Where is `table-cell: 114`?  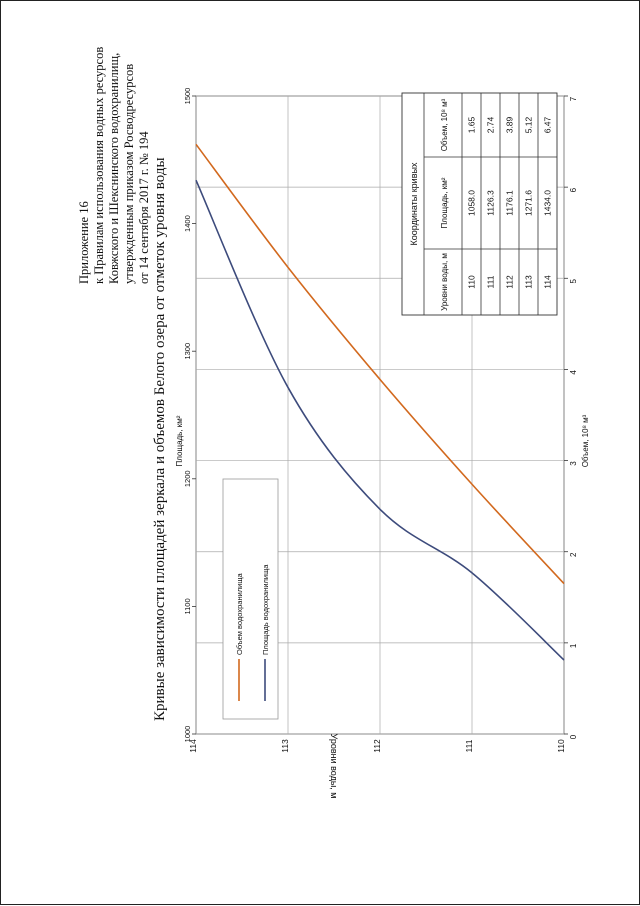 table-cell: 114 is located at coordinates (548, 282).